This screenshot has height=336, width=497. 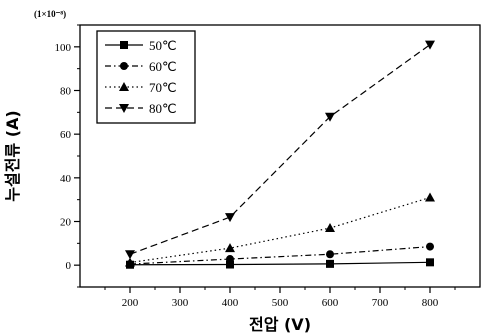 What do you see at coordinates (66, 92) in the screenshot?
I see `y-tick-label: 80` at bounding box center [66, 92].